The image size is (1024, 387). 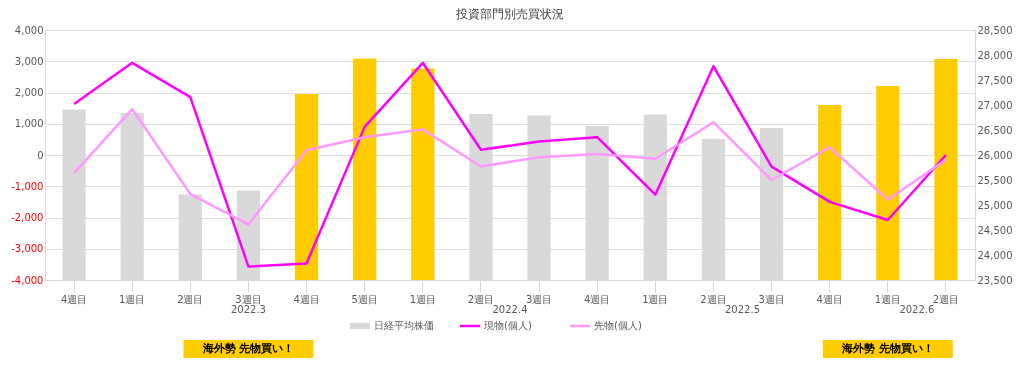 What do you see at coordinates (995, 80) in the screenshot?
I see `y2-tick-label: 27,500` at bounding box center [995, 80].